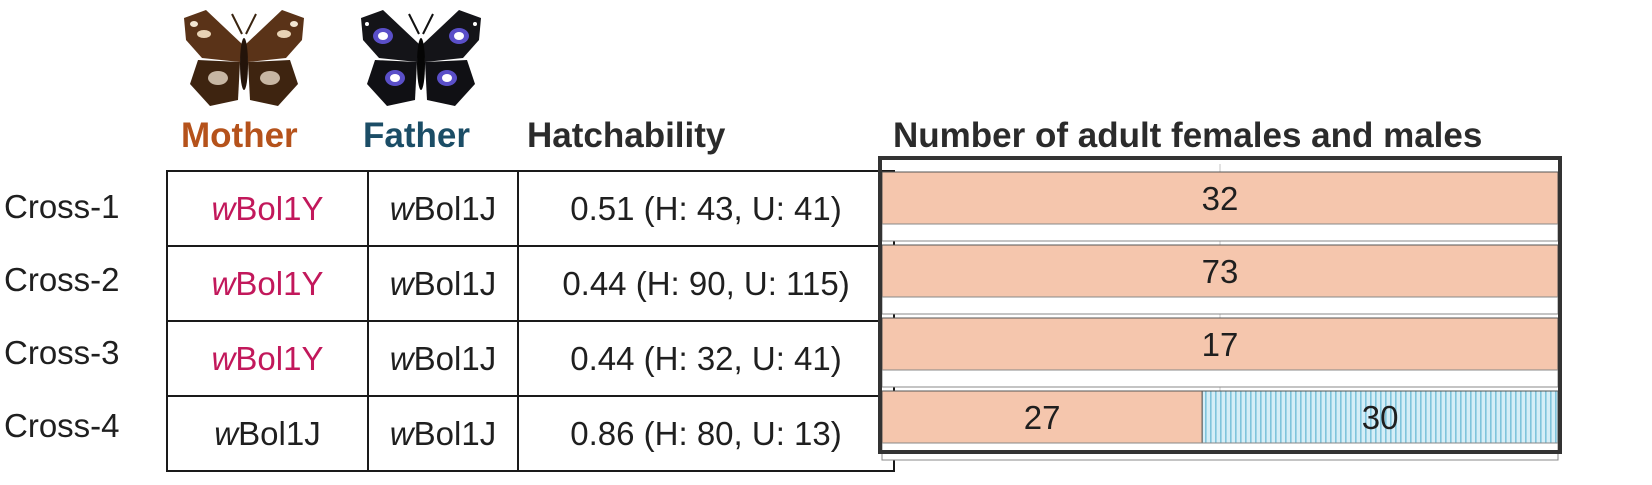 The width and height of the screenshot is (1652, 485). What do you see at coordinates (706, 283) in the screenshot?
I see `hatchability-cell: 0.44 (H: 90, U: 115)` at bounding box center [706, 283].